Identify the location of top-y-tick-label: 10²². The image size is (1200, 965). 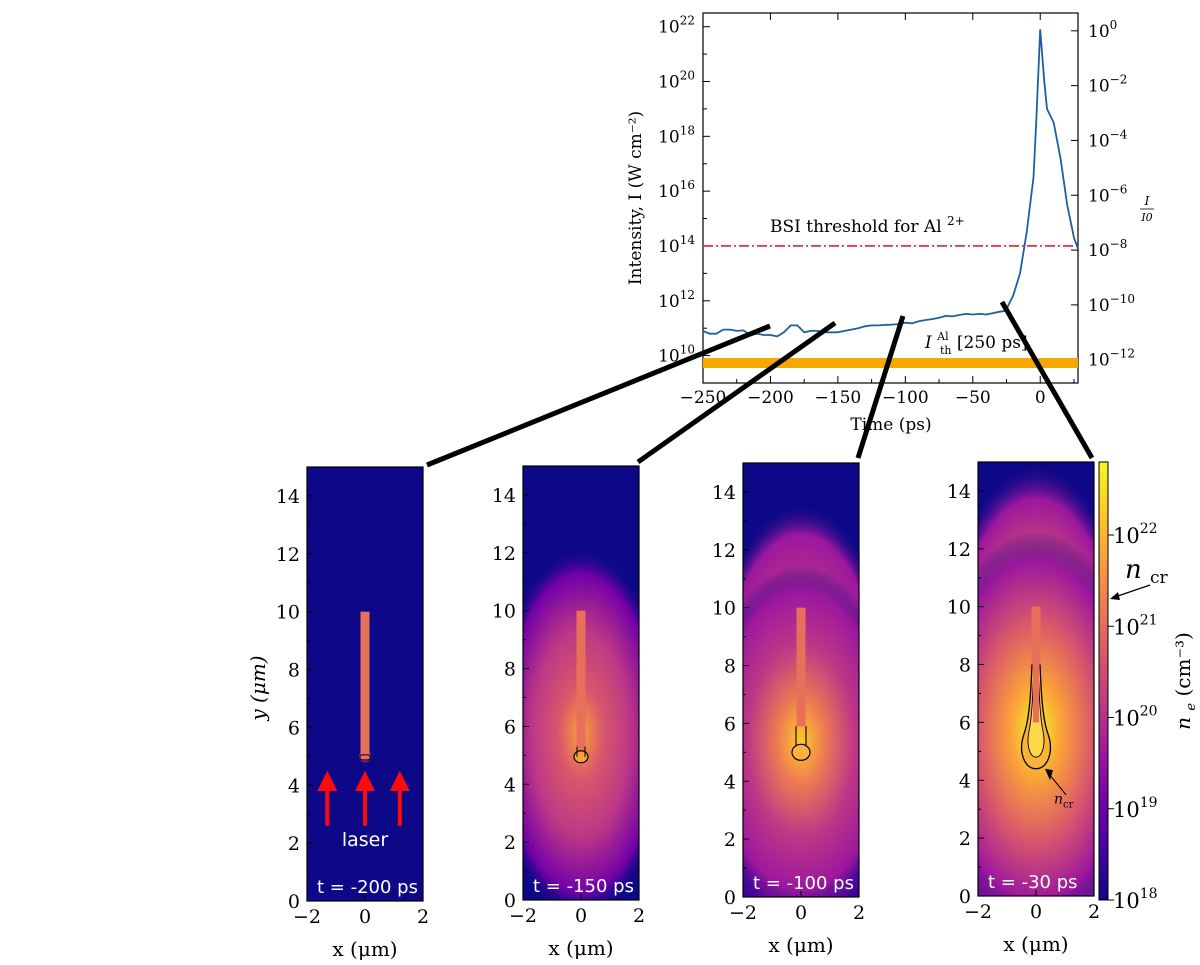
(676, 26).